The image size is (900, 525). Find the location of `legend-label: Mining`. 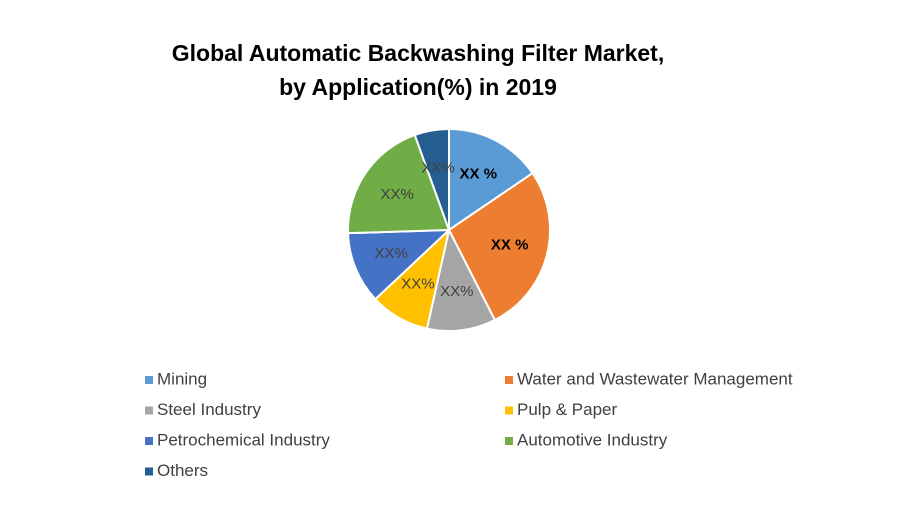

legend-label: Mining is located at coordinates (182, 378).